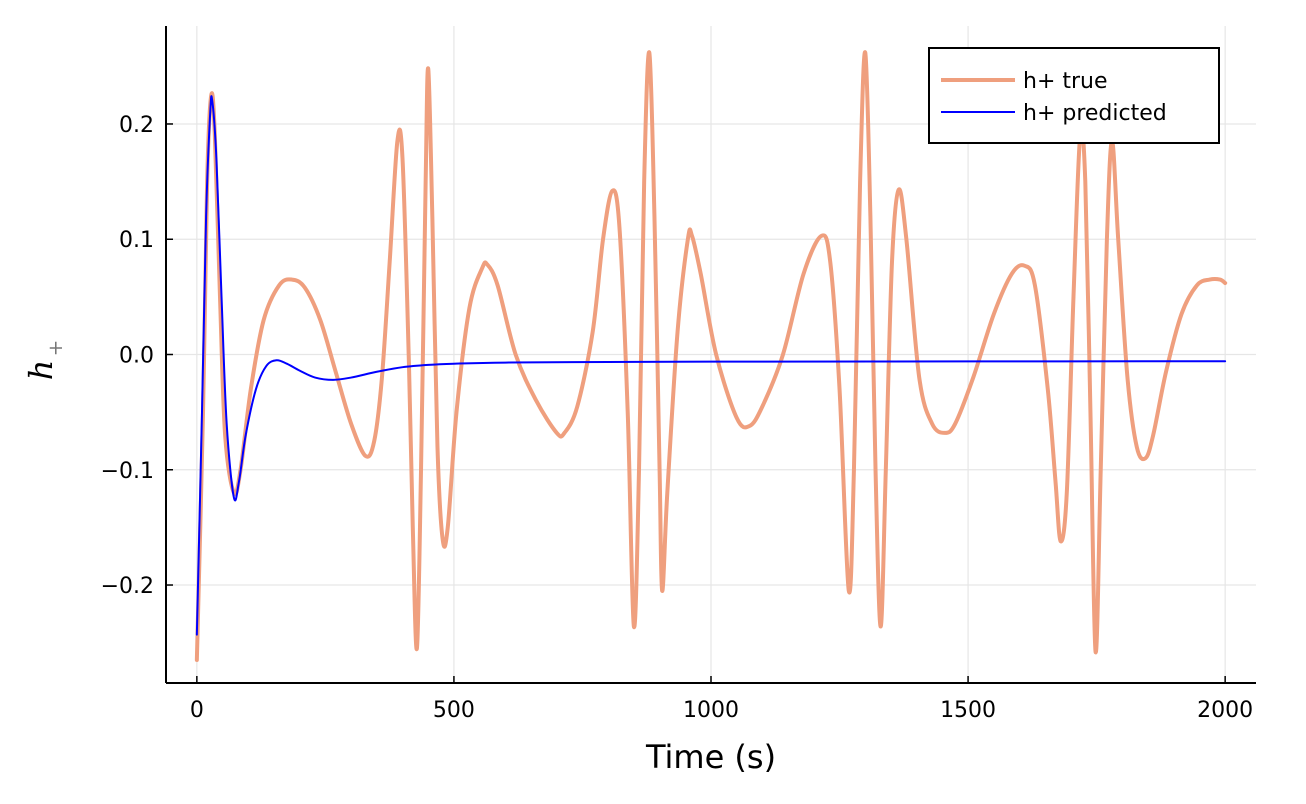  Describe the element at coordinates (1225, 710) in the screenshot. I see `x-tick-label: 2000` at that location.